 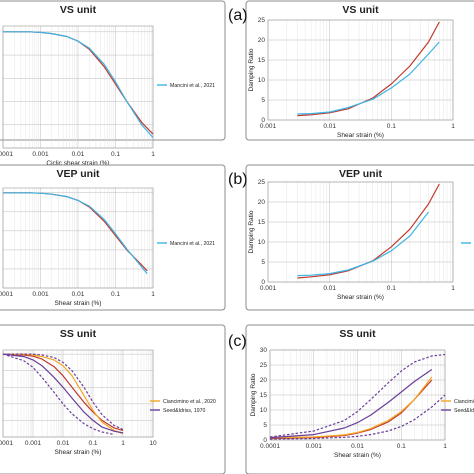 I want to click on panel-label-c: (c), so click(x=237, y=341).